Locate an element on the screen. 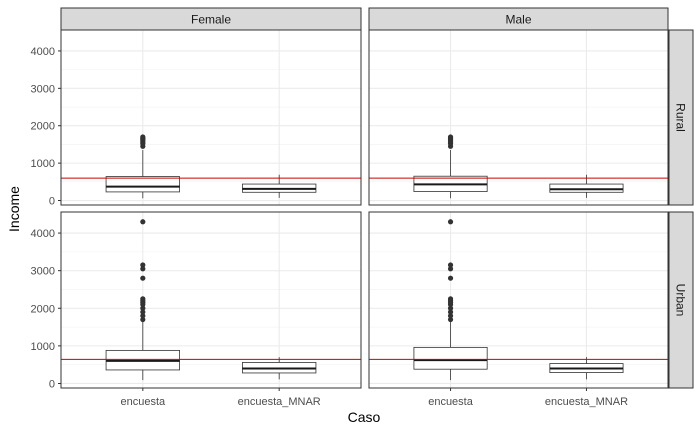 The image size is (700, 432). x-axis-title: Caso is located at coordinates (364, 417).